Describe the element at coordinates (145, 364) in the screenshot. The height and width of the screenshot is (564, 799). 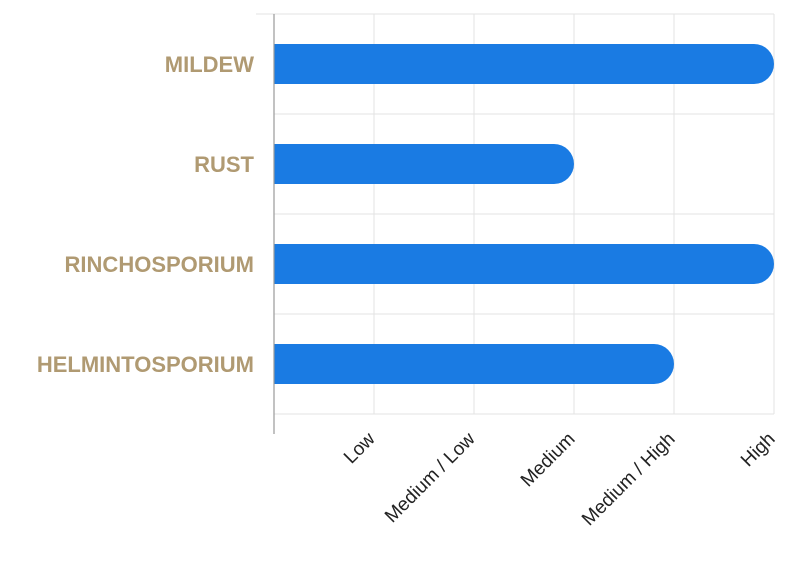
I see `category-label: HELMINTOSPORIUM` at that location.